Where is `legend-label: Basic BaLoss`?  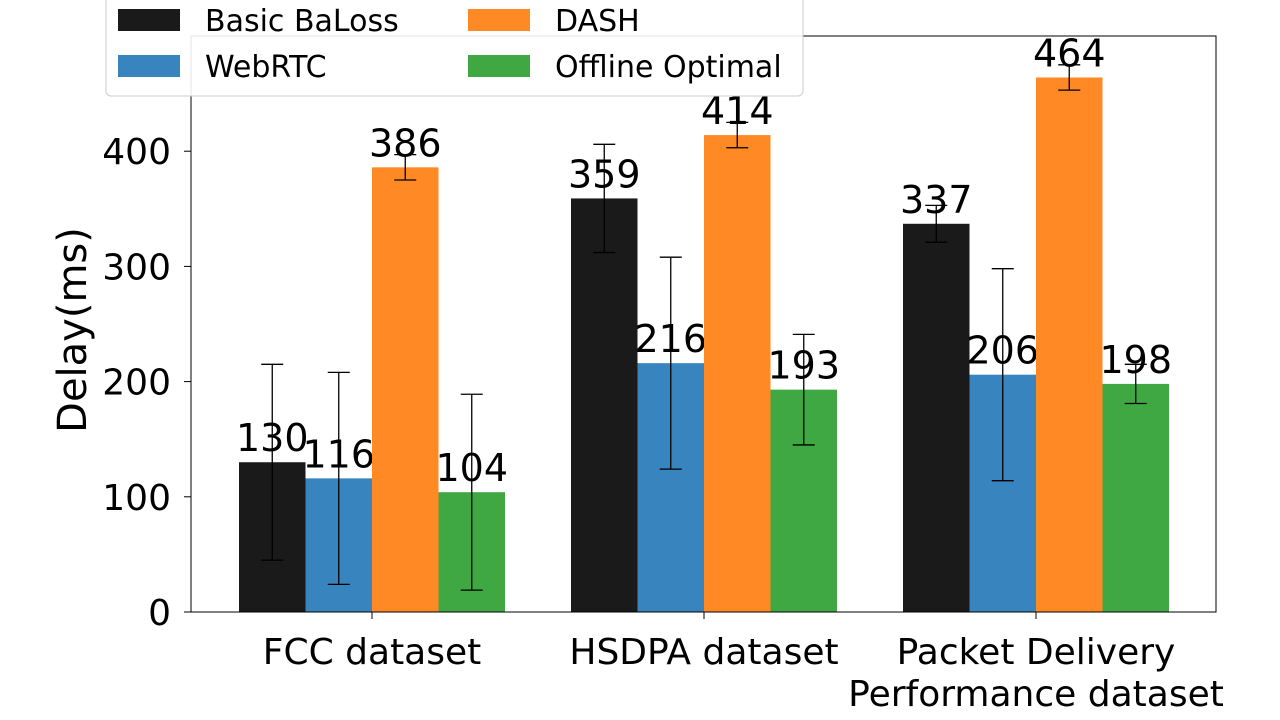
legend-label: Basic BaLoss is located at coordinates (302, 21).